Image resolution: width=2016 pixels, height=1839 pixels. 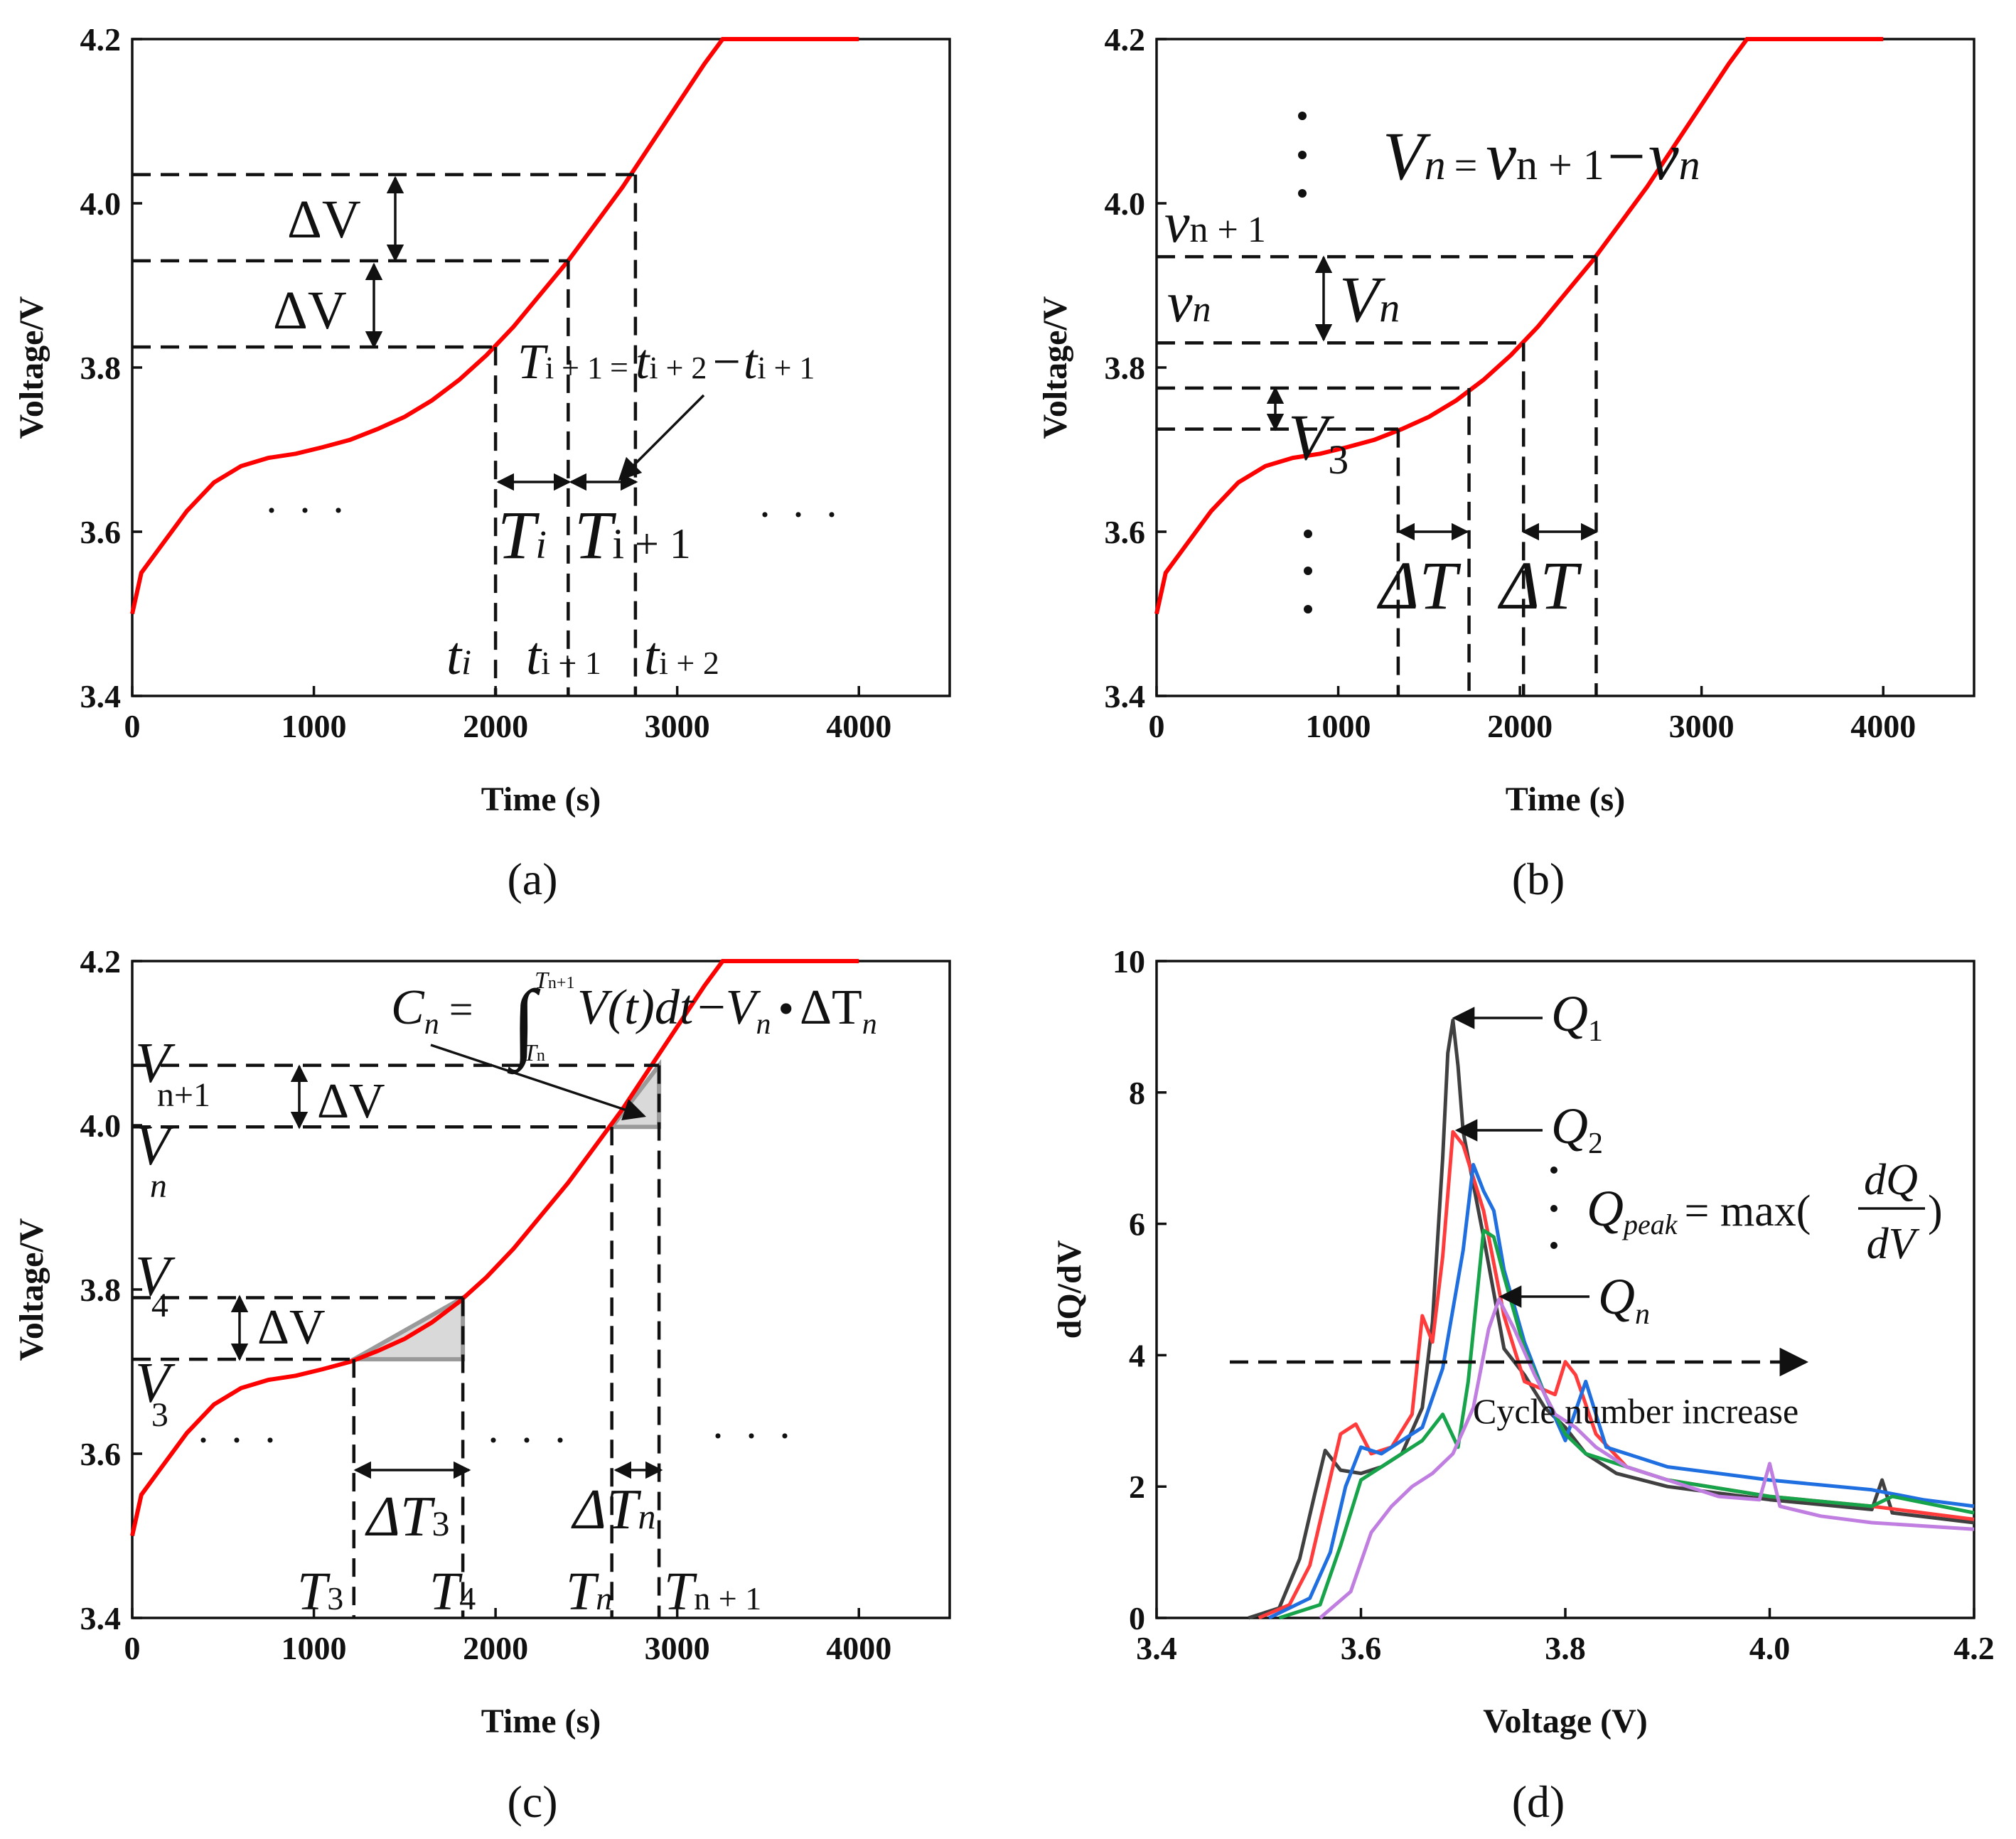 I want to click on panel-c-eq-upper-sub: n+1, so click(x=561, y=983).